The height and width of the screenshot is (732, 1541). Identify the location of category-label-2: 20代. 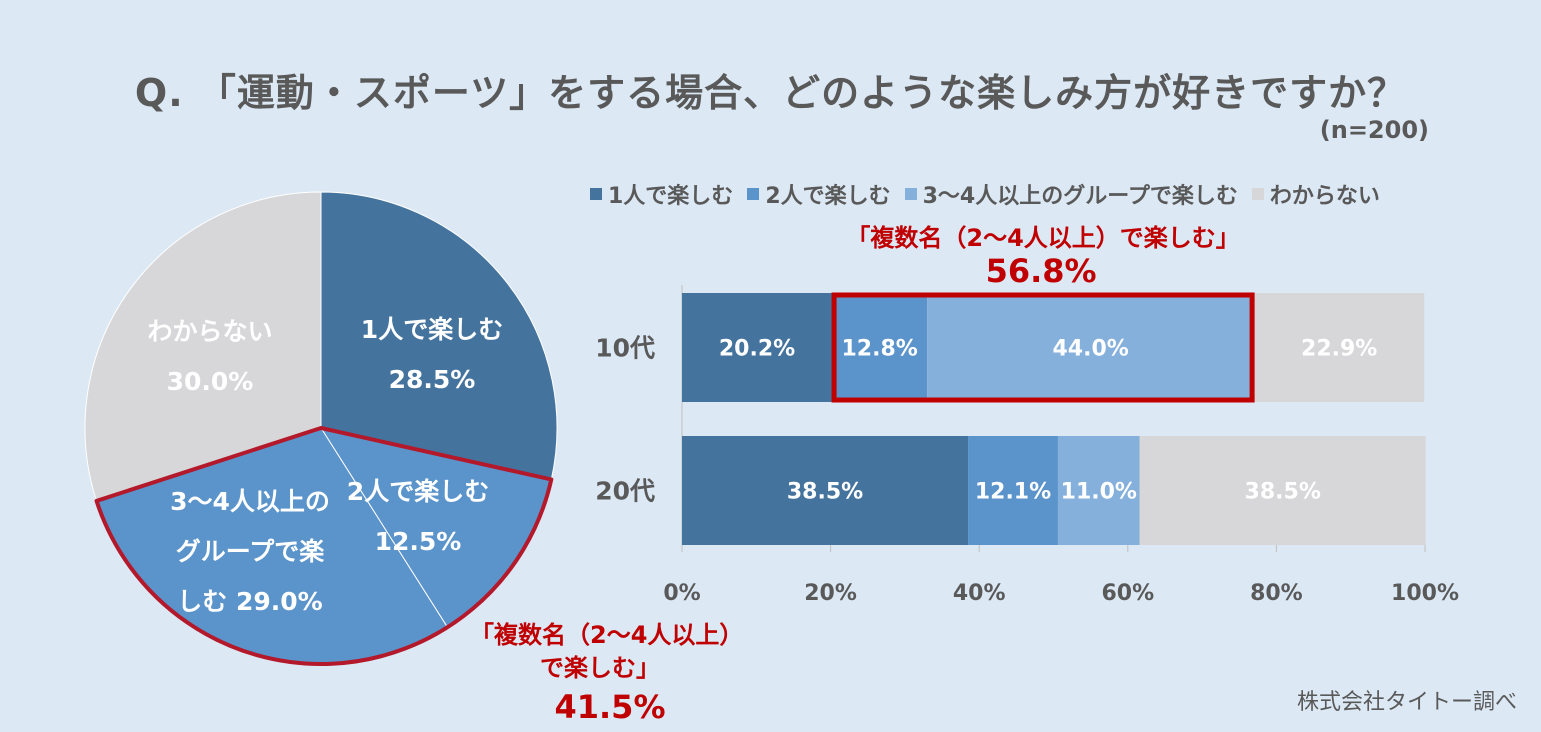
(625, 491).